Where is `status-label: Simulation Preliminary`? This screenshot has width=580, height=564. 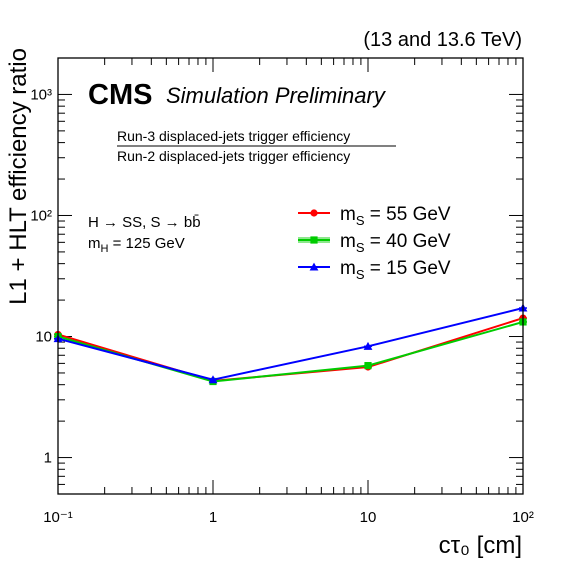 status-label: Simulation Preliminary is located at coordinates (276, 95).